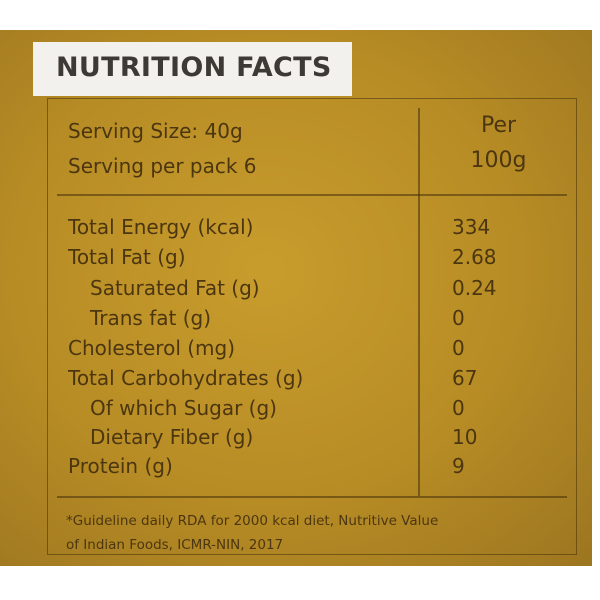 The height and width of the screenshot is (600, 600). I want to click on row-label: Dietary Fiber (g), so click(172, 437).